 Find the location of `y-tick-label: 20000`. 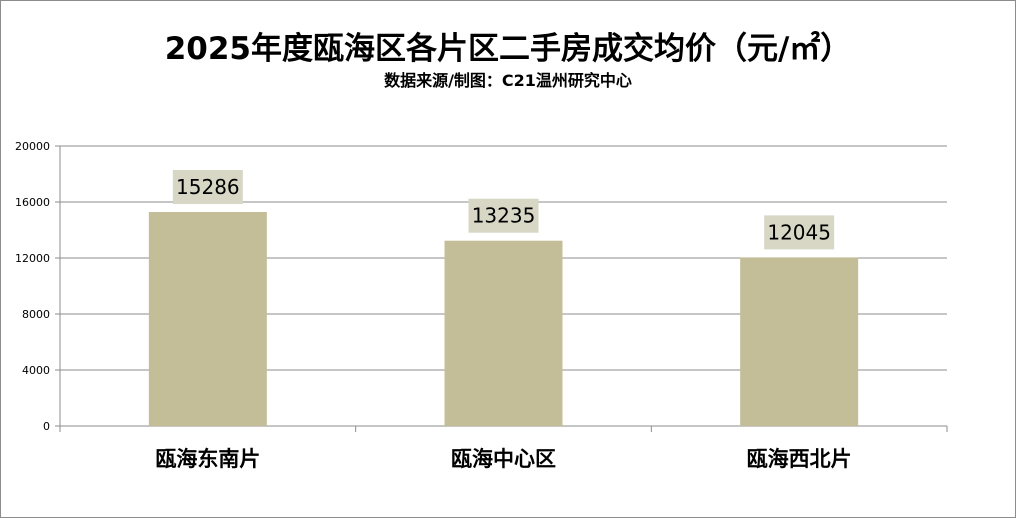

y-tick-label: 20000 is located at coordinates (32, 146).